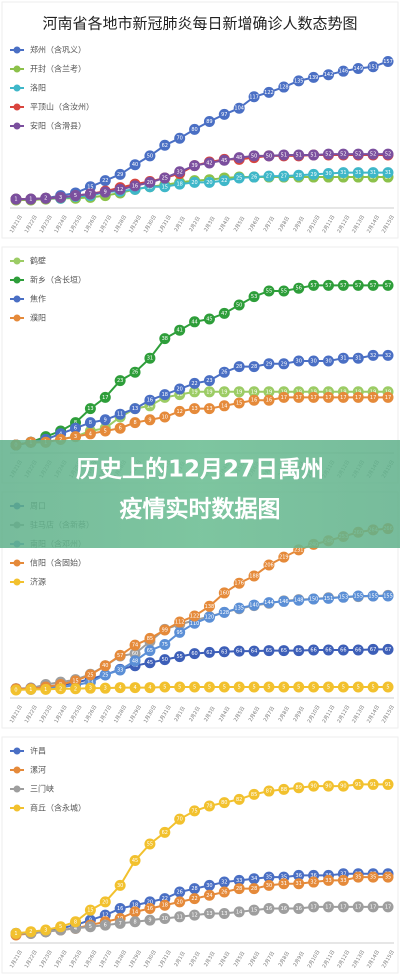 This screenshot has width=400, height=977. What do you see at coordinates (313, 876) in the screenshot?
I see `point-label: 36` at bounding box center [313, 876].